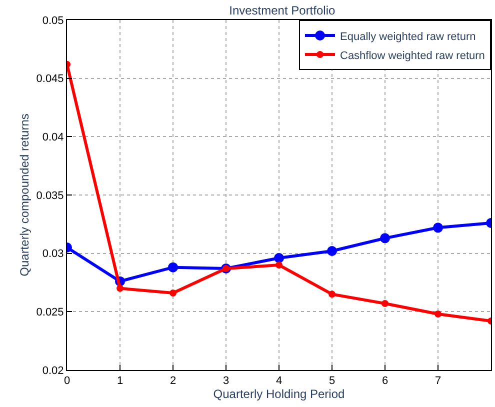 Image resolution: width=495 pixels, height=407 pixels. Describe the element at coordinates (67, 381) in the screenshot. I see `x-tick-label: 0` at that location.